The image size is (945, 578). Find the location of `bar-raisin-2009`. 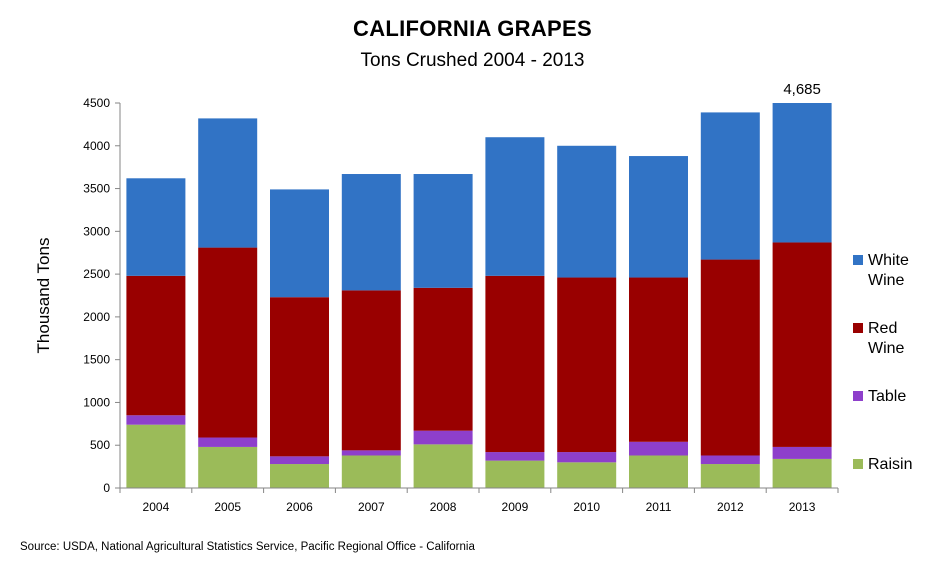

bar-raisin-2009 is located at coordinates (515, 474).